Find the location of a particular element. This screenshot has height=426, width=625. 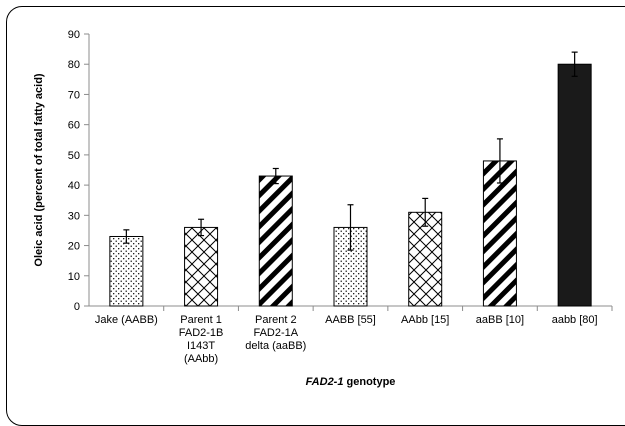

y-tick-label: 0 is located at coordinates (77, 307).